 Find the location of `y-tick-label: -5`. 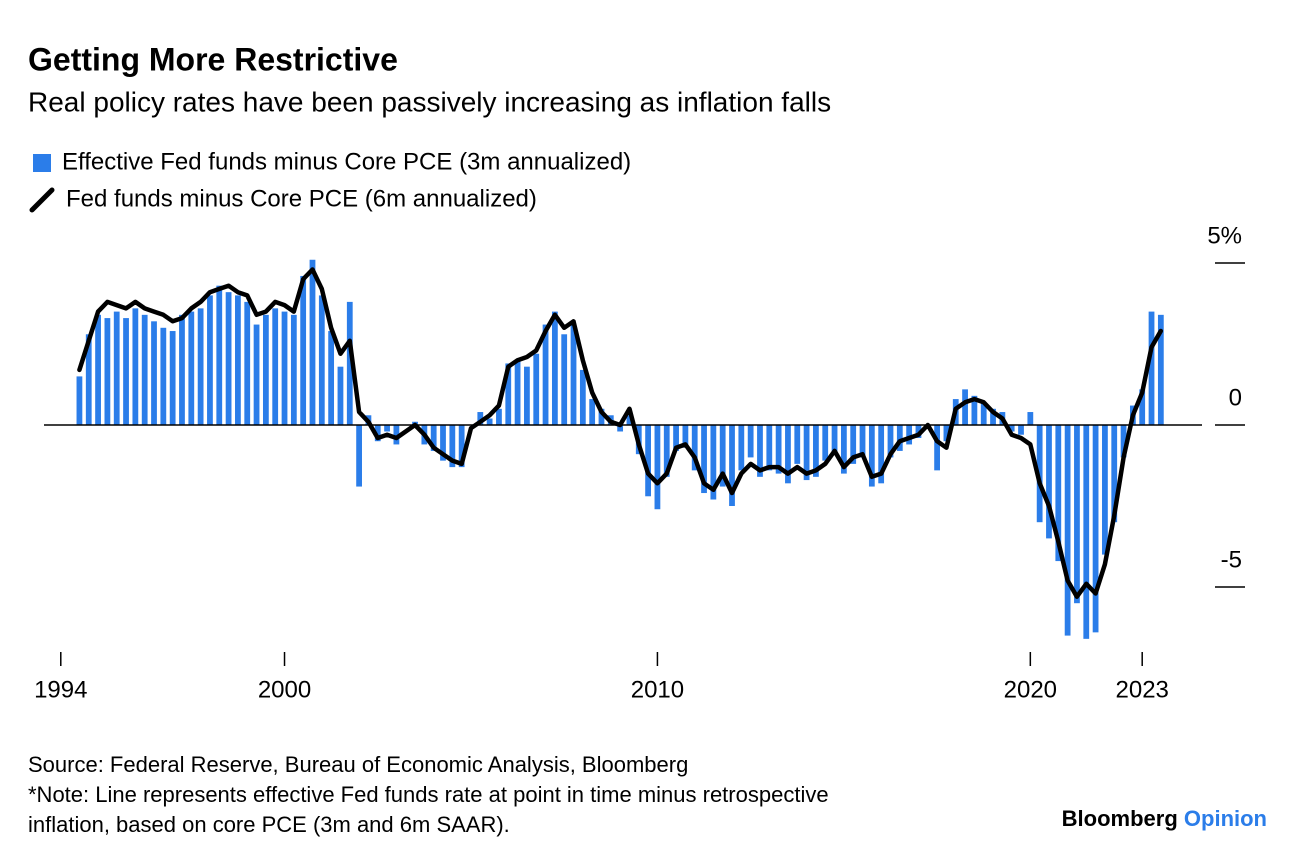

y-tick-label: -5 is located at coordinates (1231, 559).